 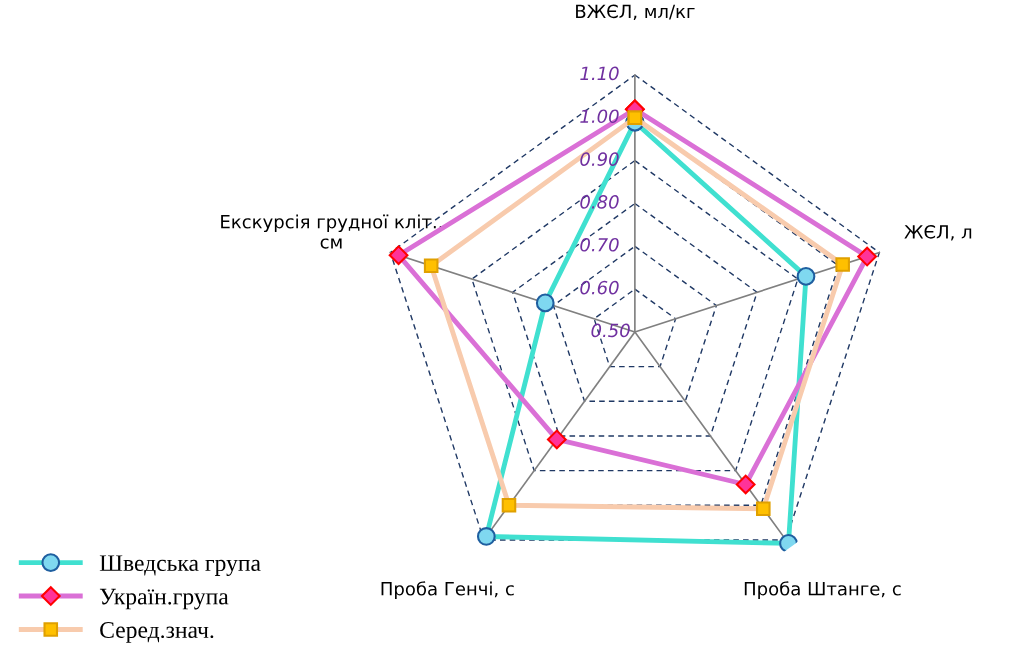 I want to click on spoke-label: Екскурсія грудної кліт., см, so click(x=331, y=231).